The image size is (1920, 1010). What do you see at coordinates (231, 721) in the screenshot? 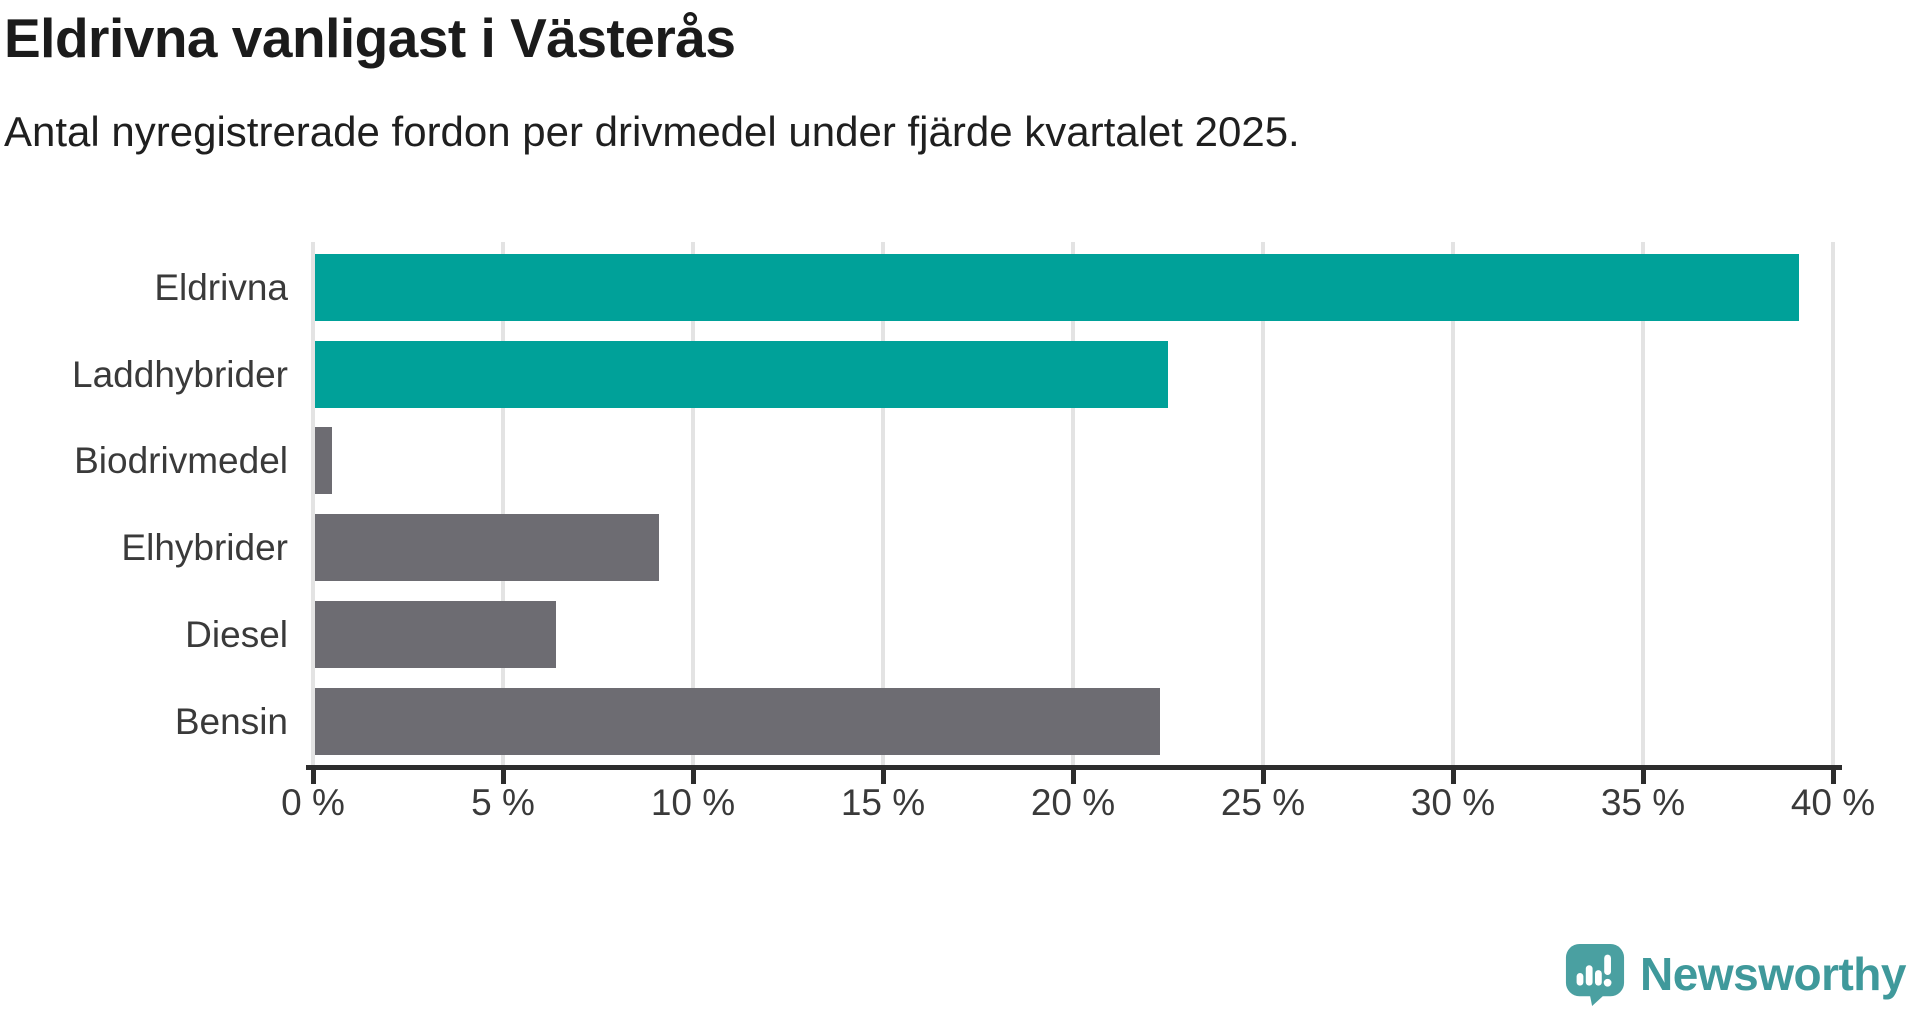
I see `category-label-bensin: Bensin` at bounding box center [231, 721].